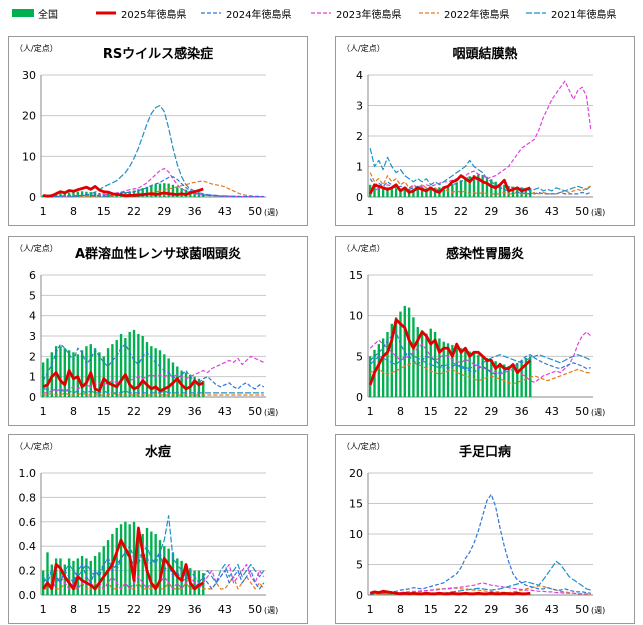  Describe the element at coordinates (158, 254) in the screenshot. I see `chart-title: A群溶血性レンサ球菌咽頭炎` at that location.